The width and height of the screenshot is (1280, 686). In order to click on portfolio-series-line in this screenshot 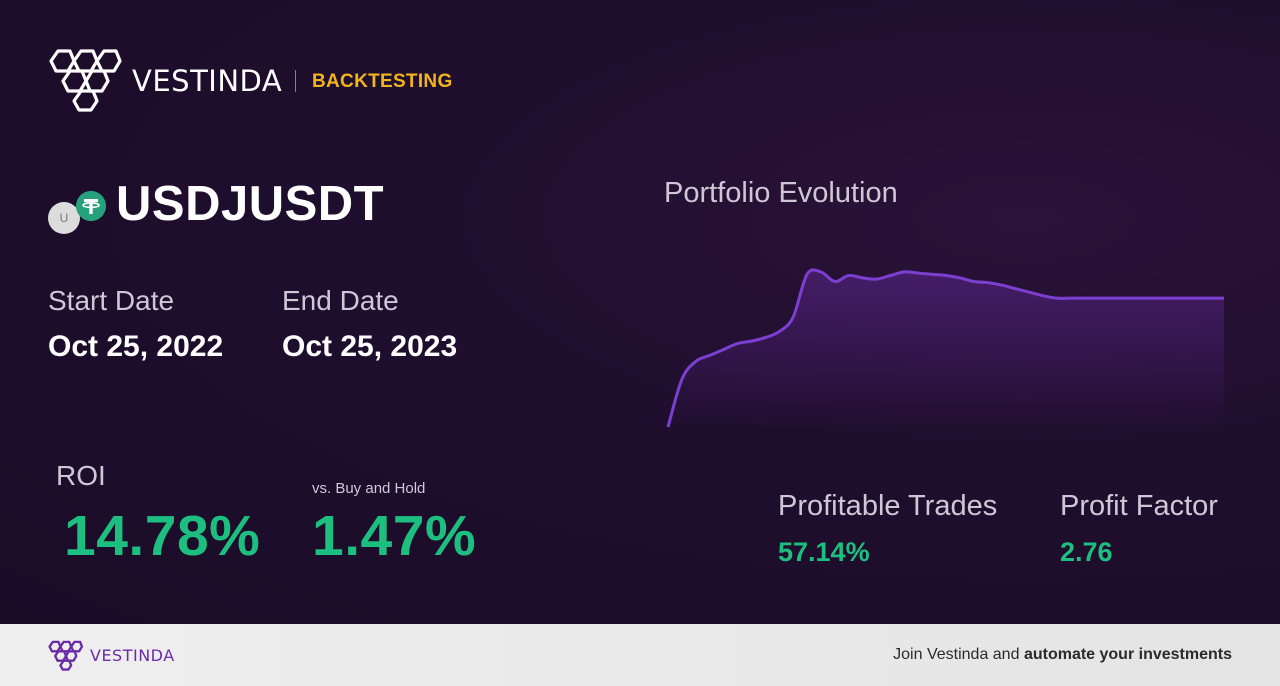, I will do `click(945, 348)`.